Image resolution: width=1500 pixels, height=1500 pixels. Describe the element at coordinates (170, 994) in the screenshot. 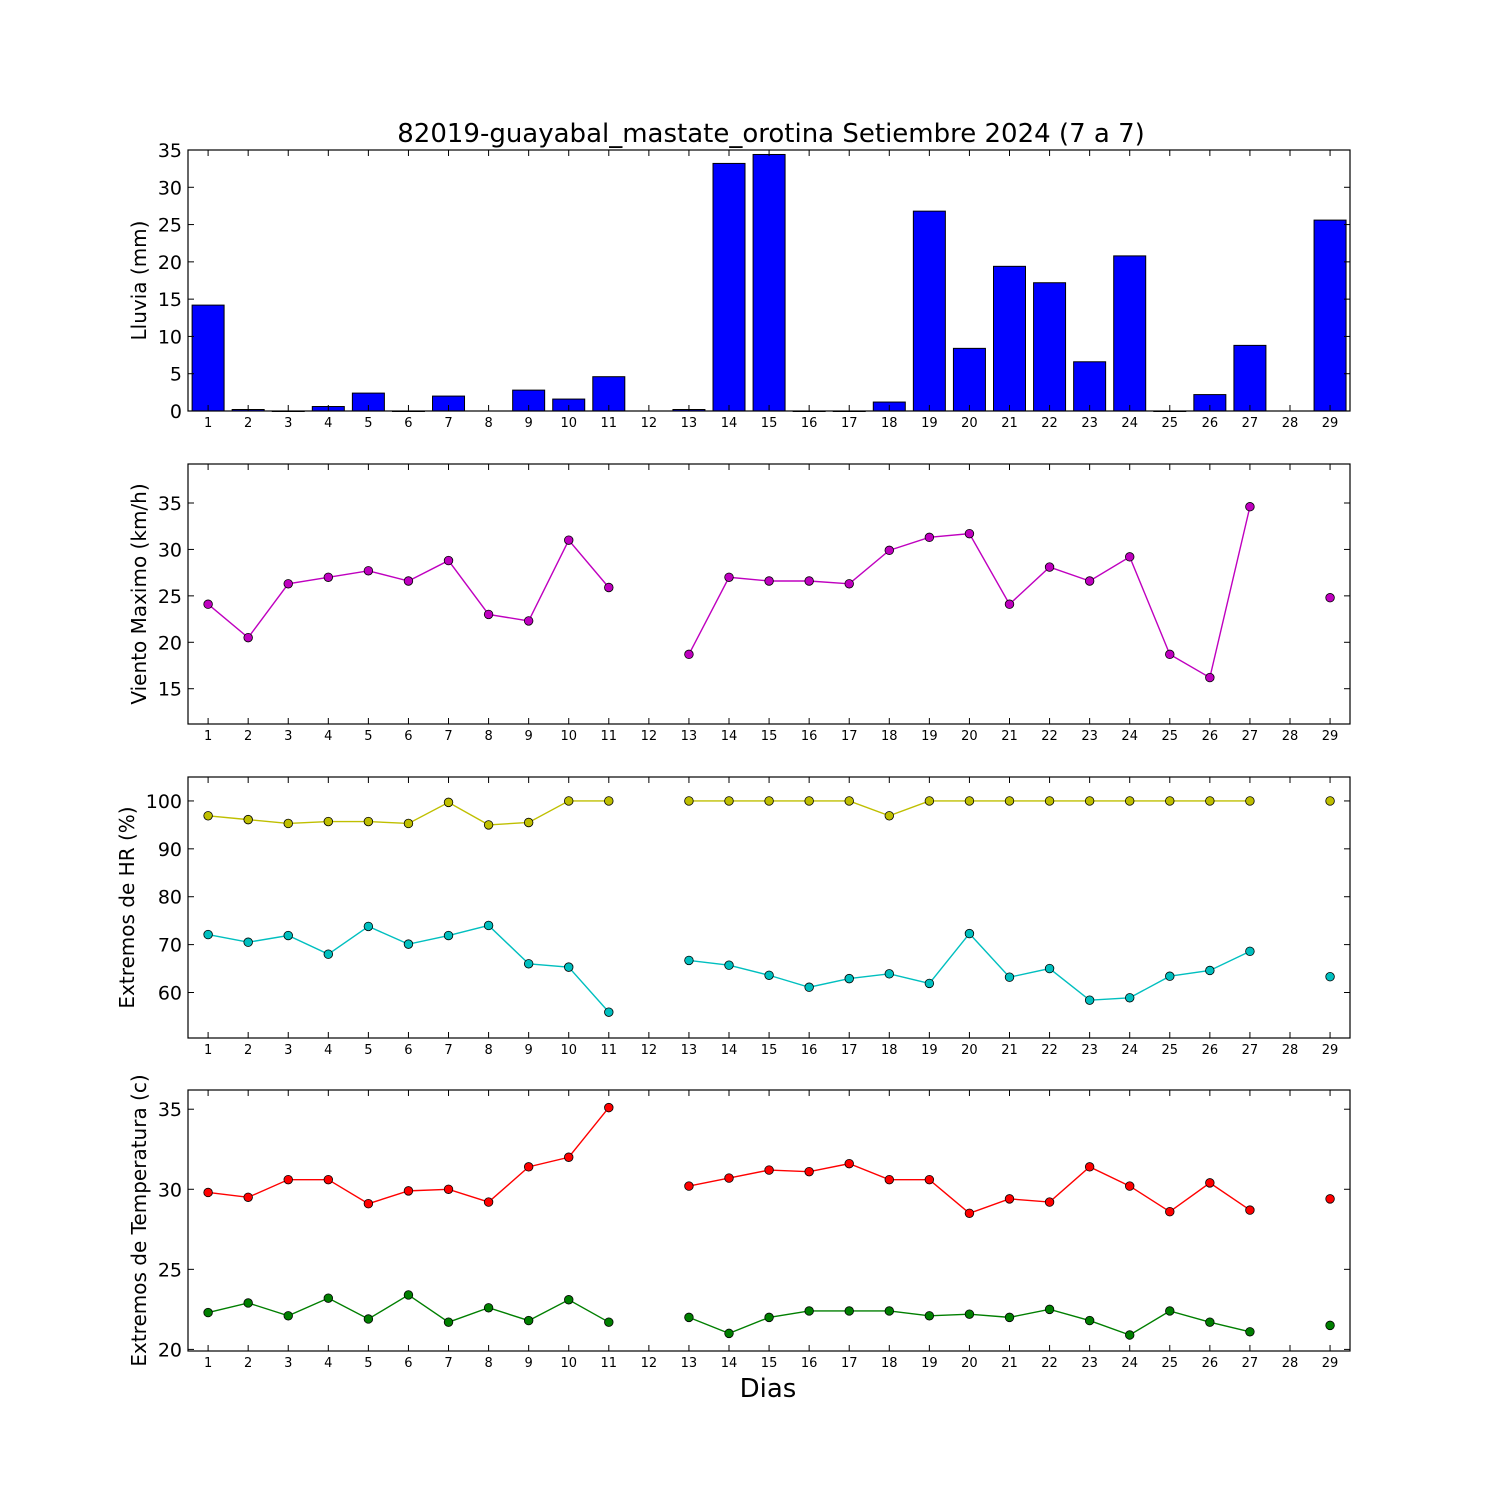

I see `y-tick-label: 60` at that location.